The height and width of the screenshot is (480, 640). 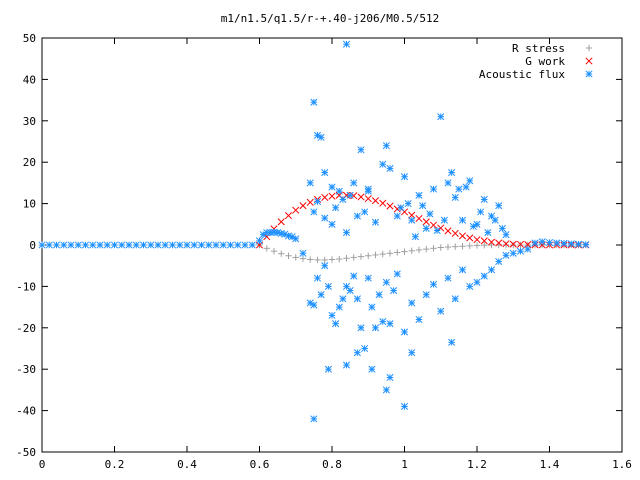 I want to click on y-tick-label: -50, so click(x=26, y=452).